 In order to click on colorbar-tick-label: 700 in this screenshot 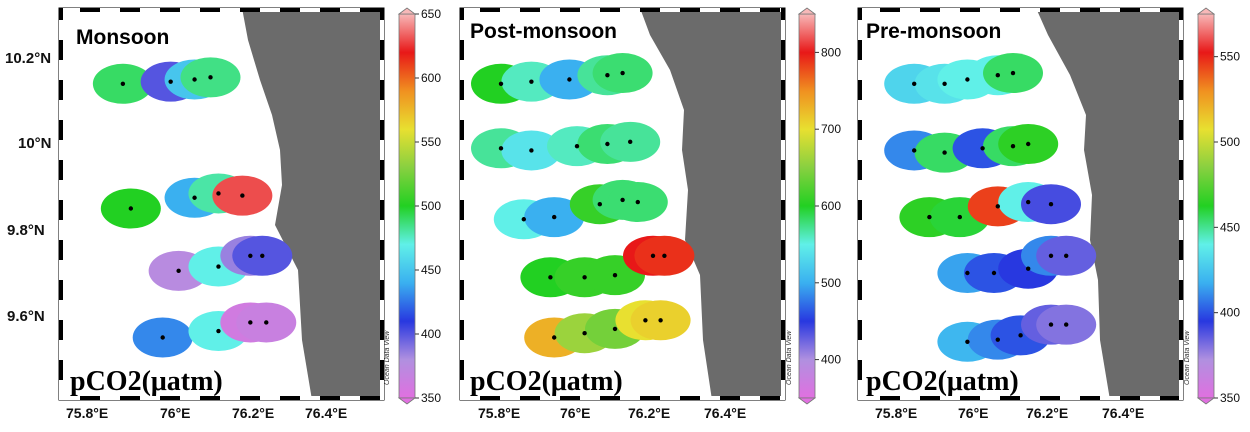, I will do `click(831, 129)`.